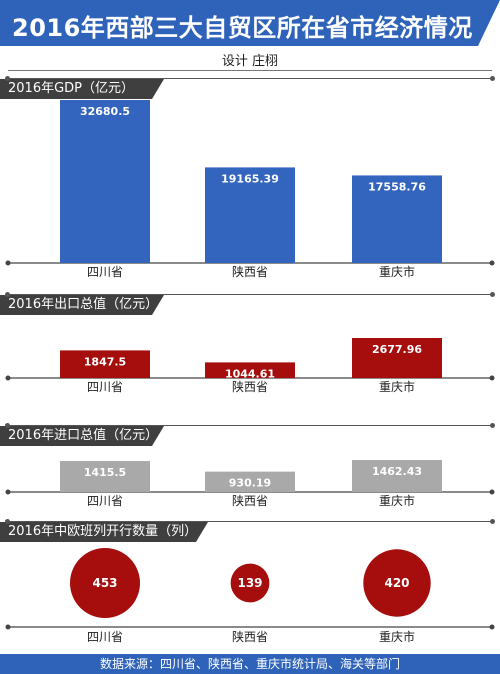  Describe the element at coordinates (397, 271) in the screenshot. I see `chart-0-category-label-2: 重庆市` at that location.